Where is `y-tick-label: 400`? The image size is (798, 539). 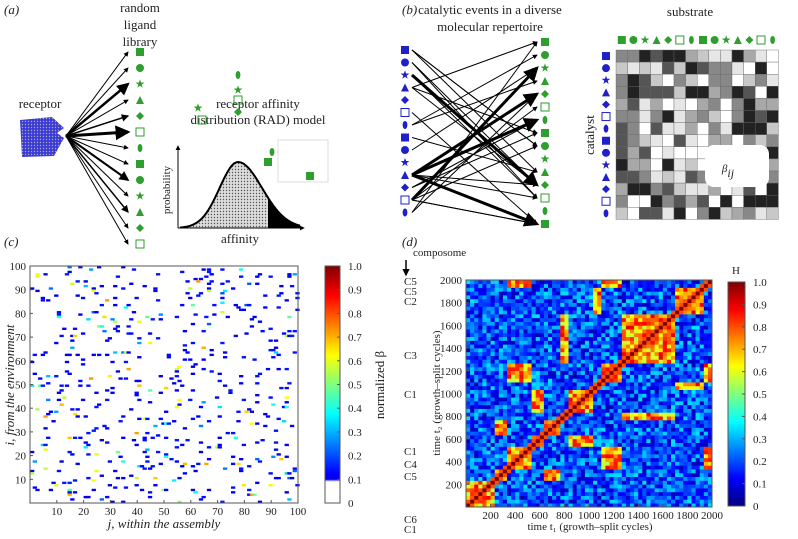
y-tick-label: 400 is located at coordinates (454, 463).